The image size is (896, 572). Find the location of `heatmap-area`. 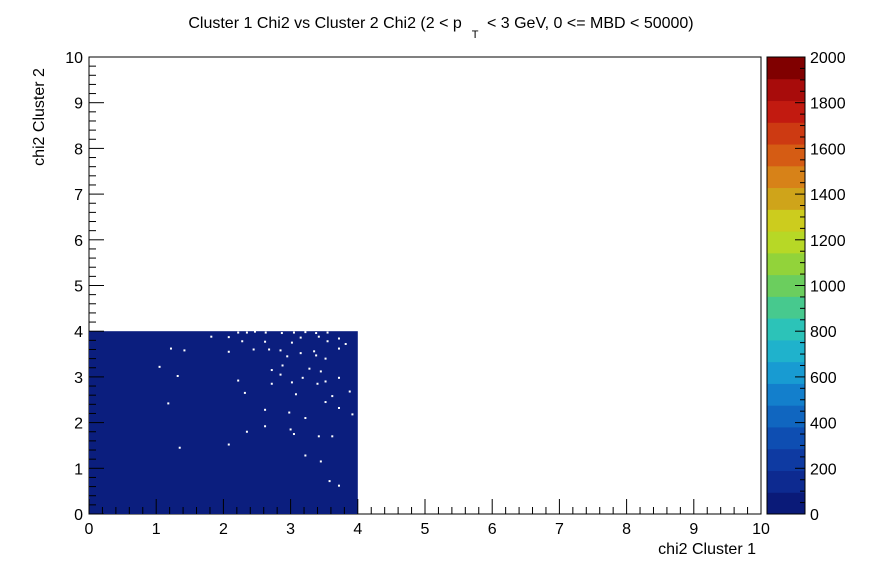

heatmap-area is located at coordinates (223, 422).